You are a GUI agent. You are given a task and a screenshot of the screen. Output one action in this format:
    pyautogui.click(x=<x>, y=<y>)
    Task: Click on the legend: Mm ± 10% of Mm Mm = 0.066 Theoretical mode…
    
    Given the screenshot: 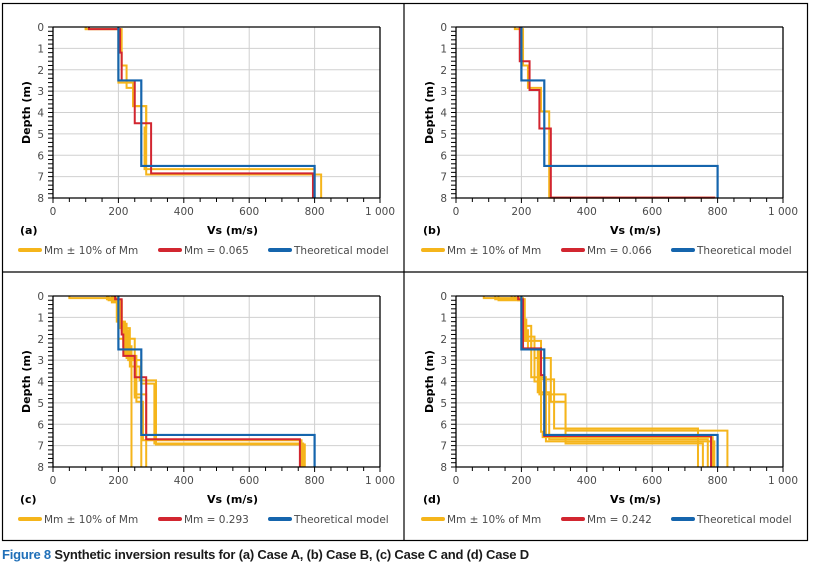 What is the action you would take?
    pyautogui.click(x=606, y=251)
    